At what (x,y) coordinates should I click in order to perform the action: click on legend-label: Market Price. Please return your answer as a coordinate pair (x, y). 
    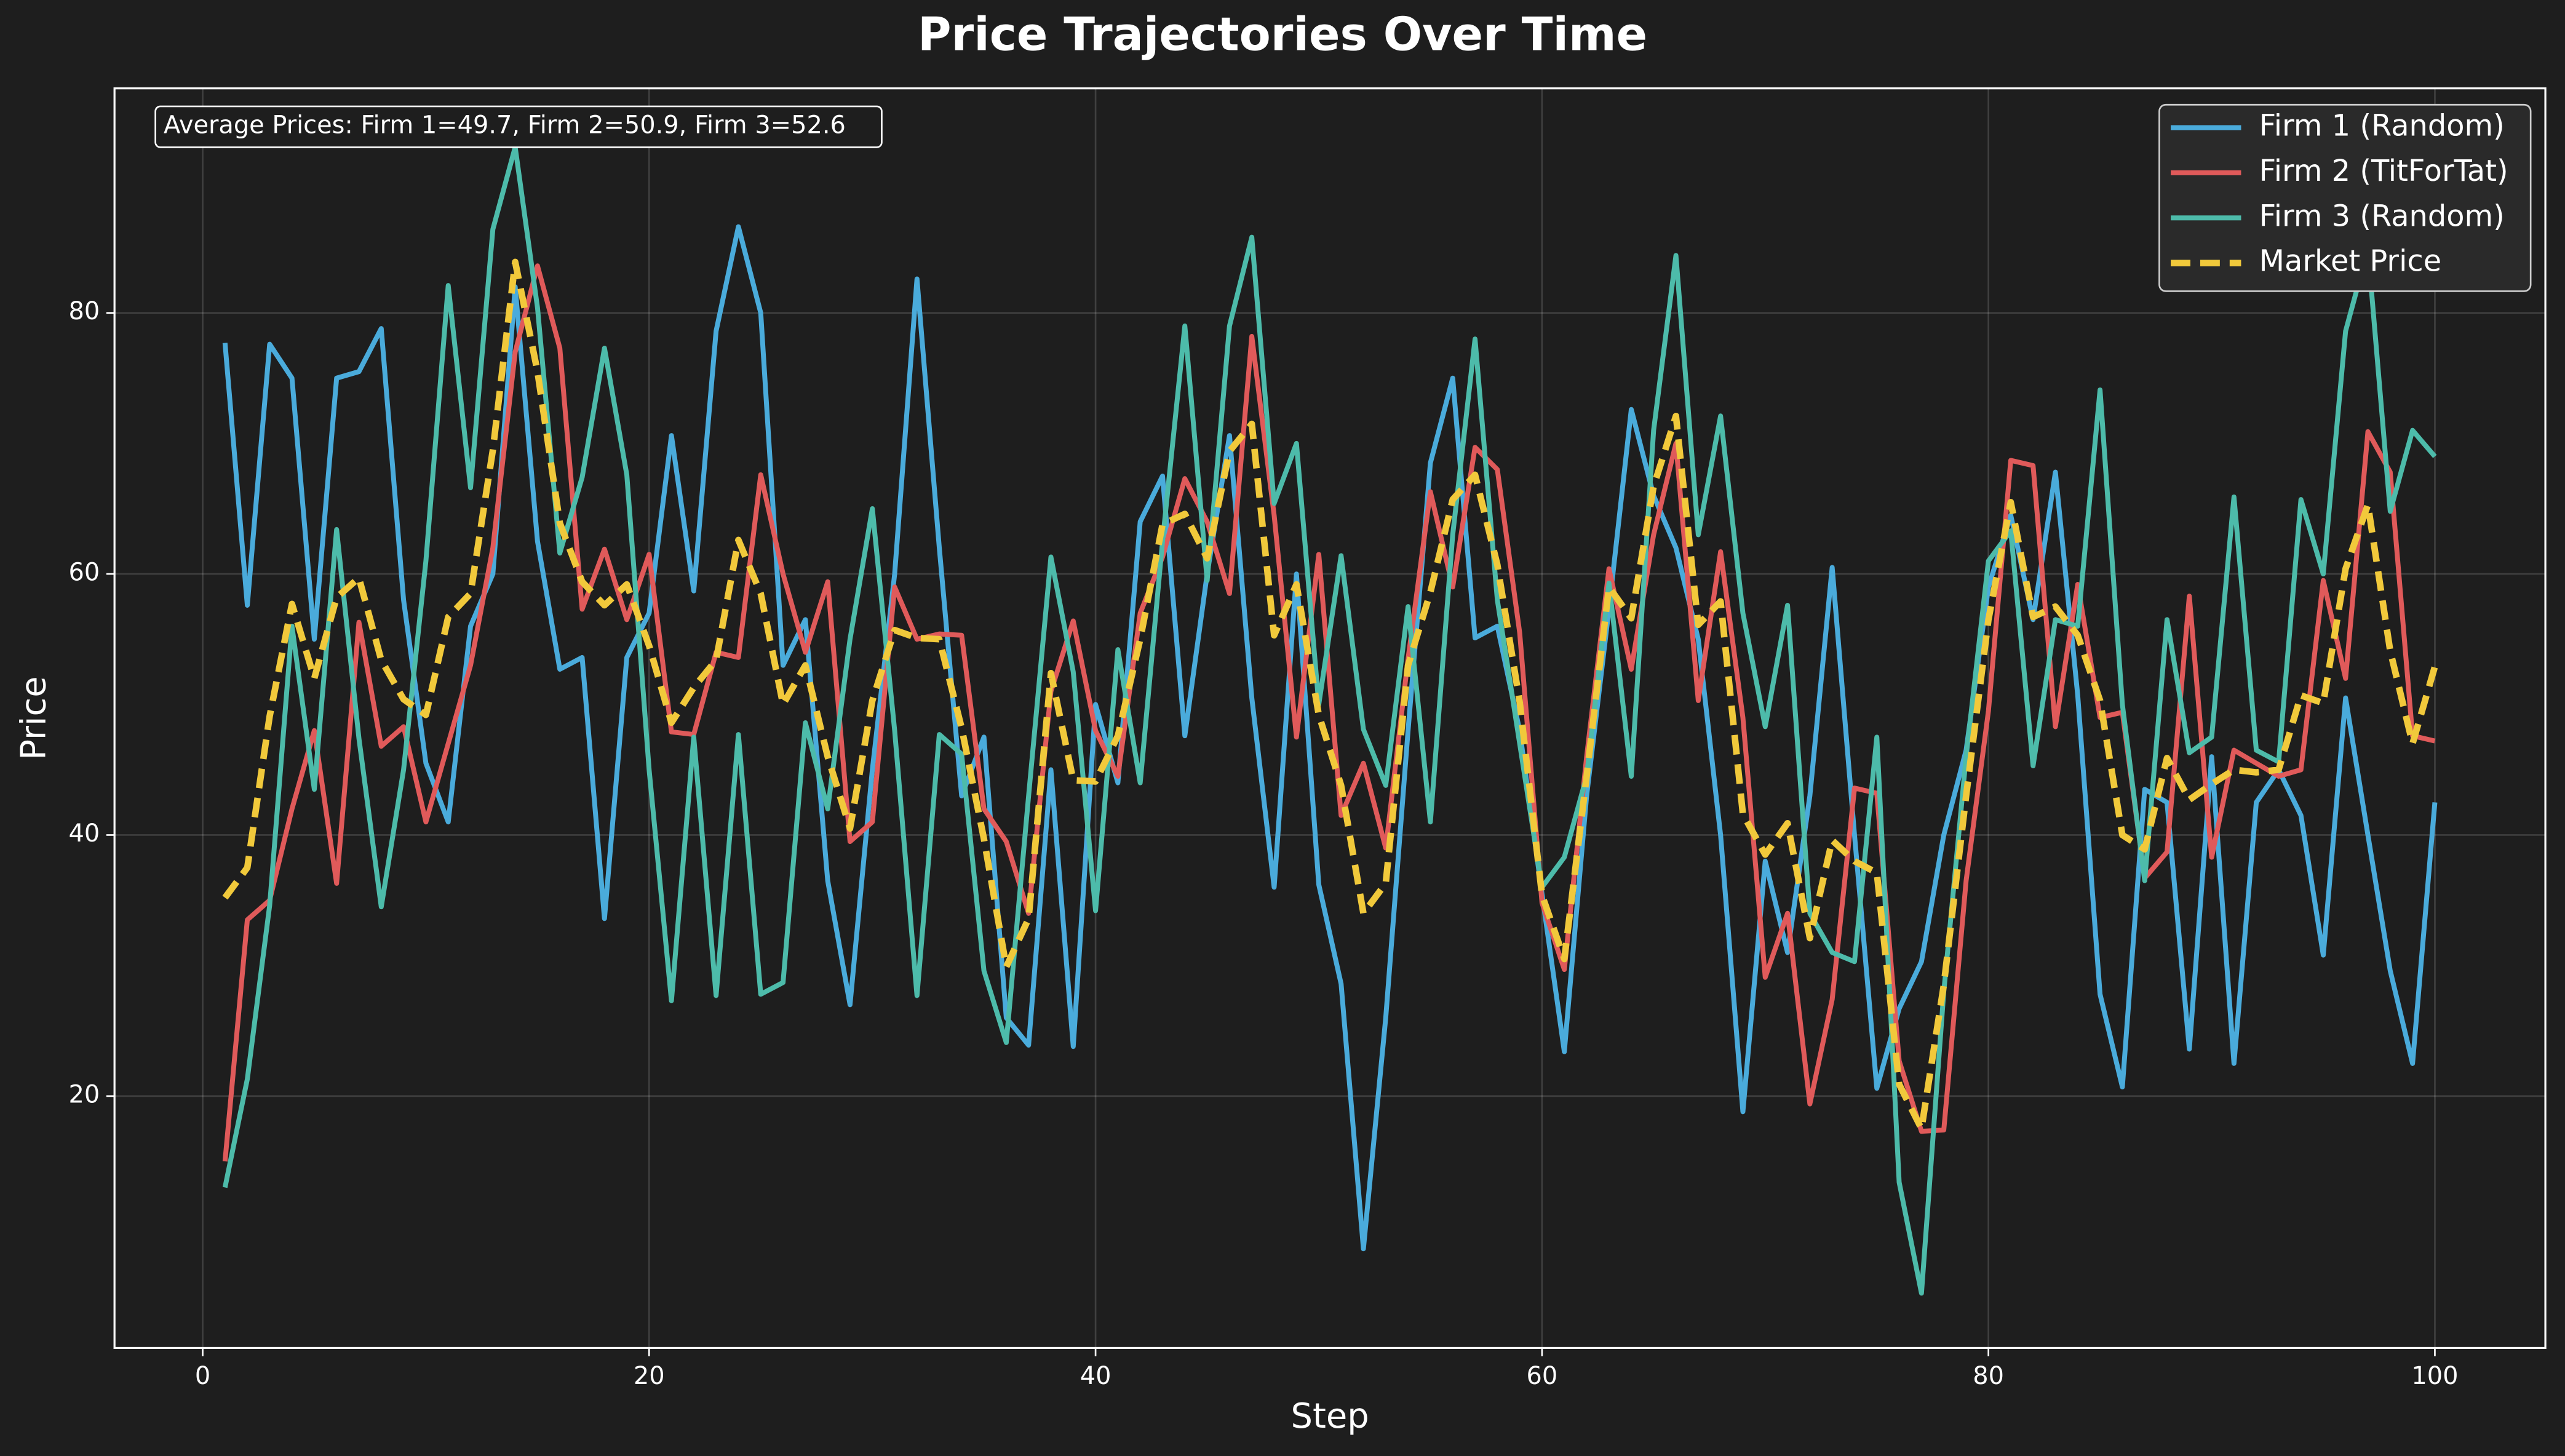
    Looking at the image, I should click on (2350, 262).